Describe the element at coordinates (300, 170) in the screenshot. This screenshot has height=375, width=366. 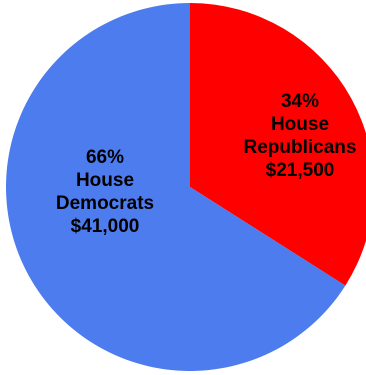
I see `slice-label-line: $21,500` at that location.